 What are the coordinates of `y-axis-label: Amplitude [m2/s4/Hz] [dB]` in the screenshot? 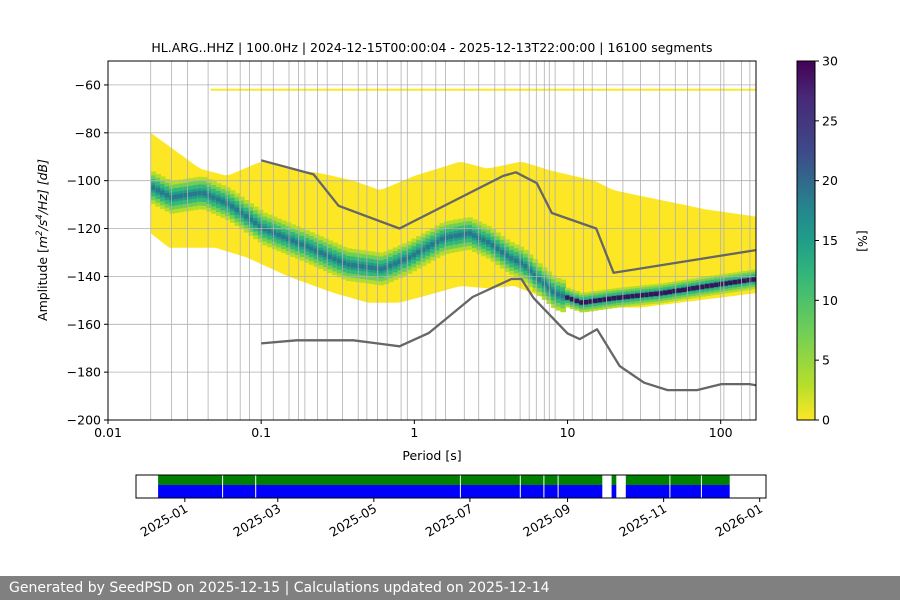 It's located at (42, 240).